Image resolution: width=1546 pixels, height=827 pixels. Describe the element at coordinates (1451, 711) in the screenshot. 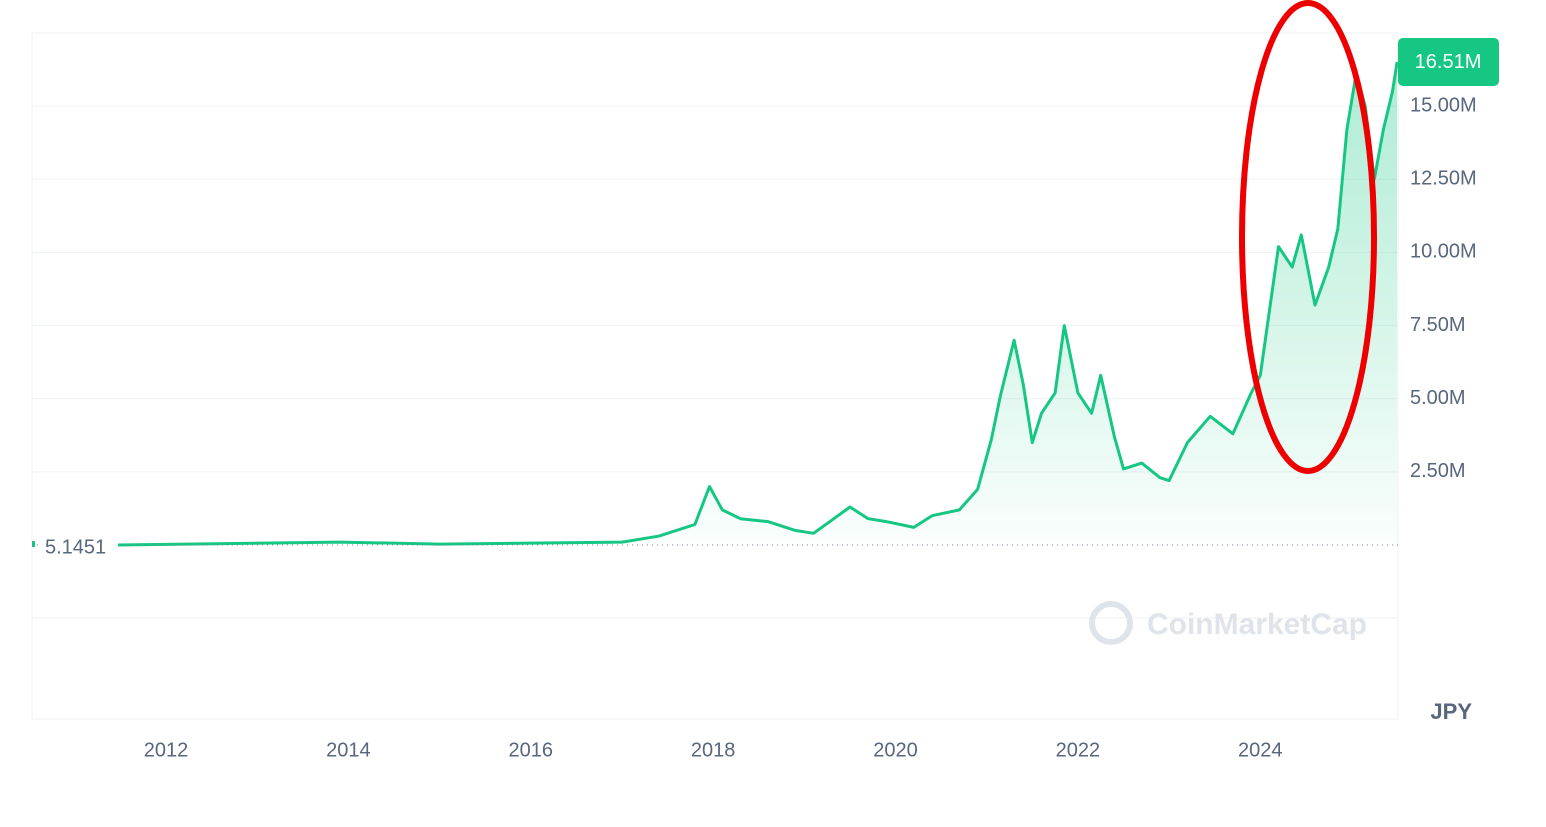

I see `currency-label: JPY` at that location.